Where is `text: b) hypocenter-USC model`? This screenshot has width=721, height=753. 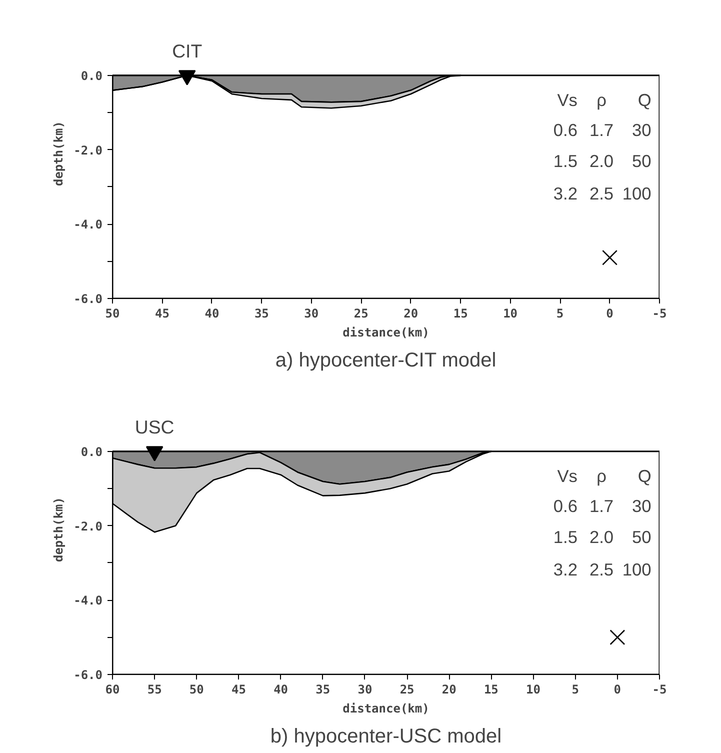
text: b) hypocenter-USC model is located at coordinates (386, 737).